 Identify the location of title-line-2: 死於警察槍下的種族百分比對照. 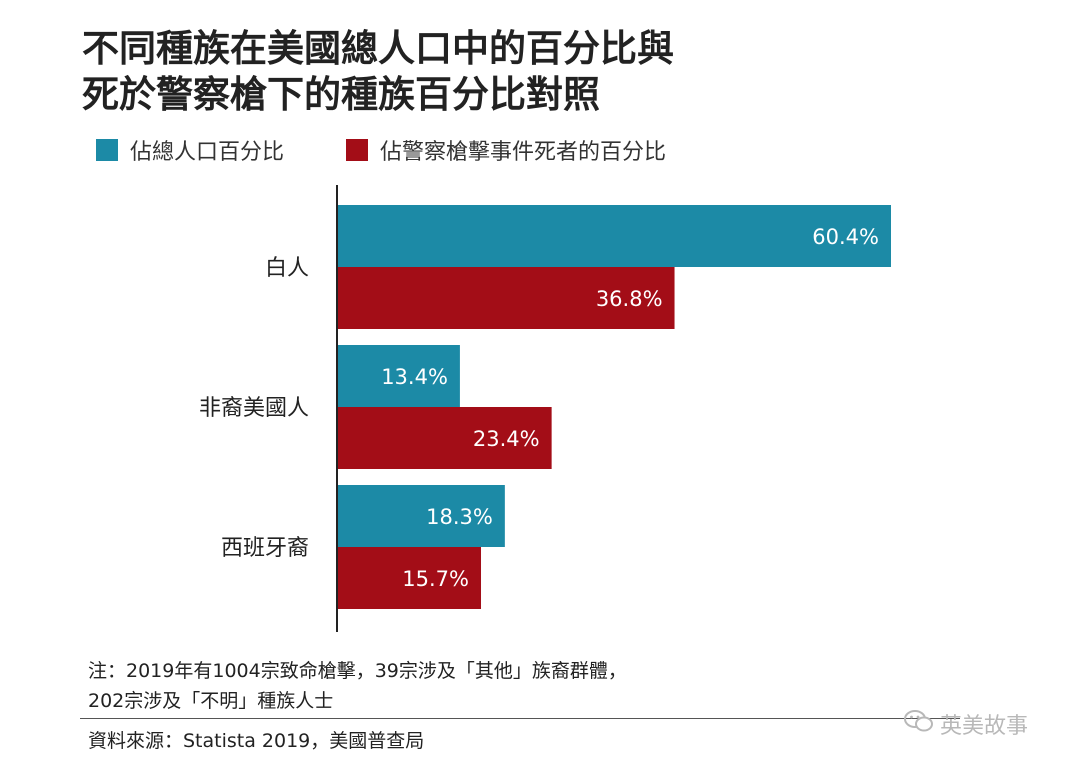
(341, 94).